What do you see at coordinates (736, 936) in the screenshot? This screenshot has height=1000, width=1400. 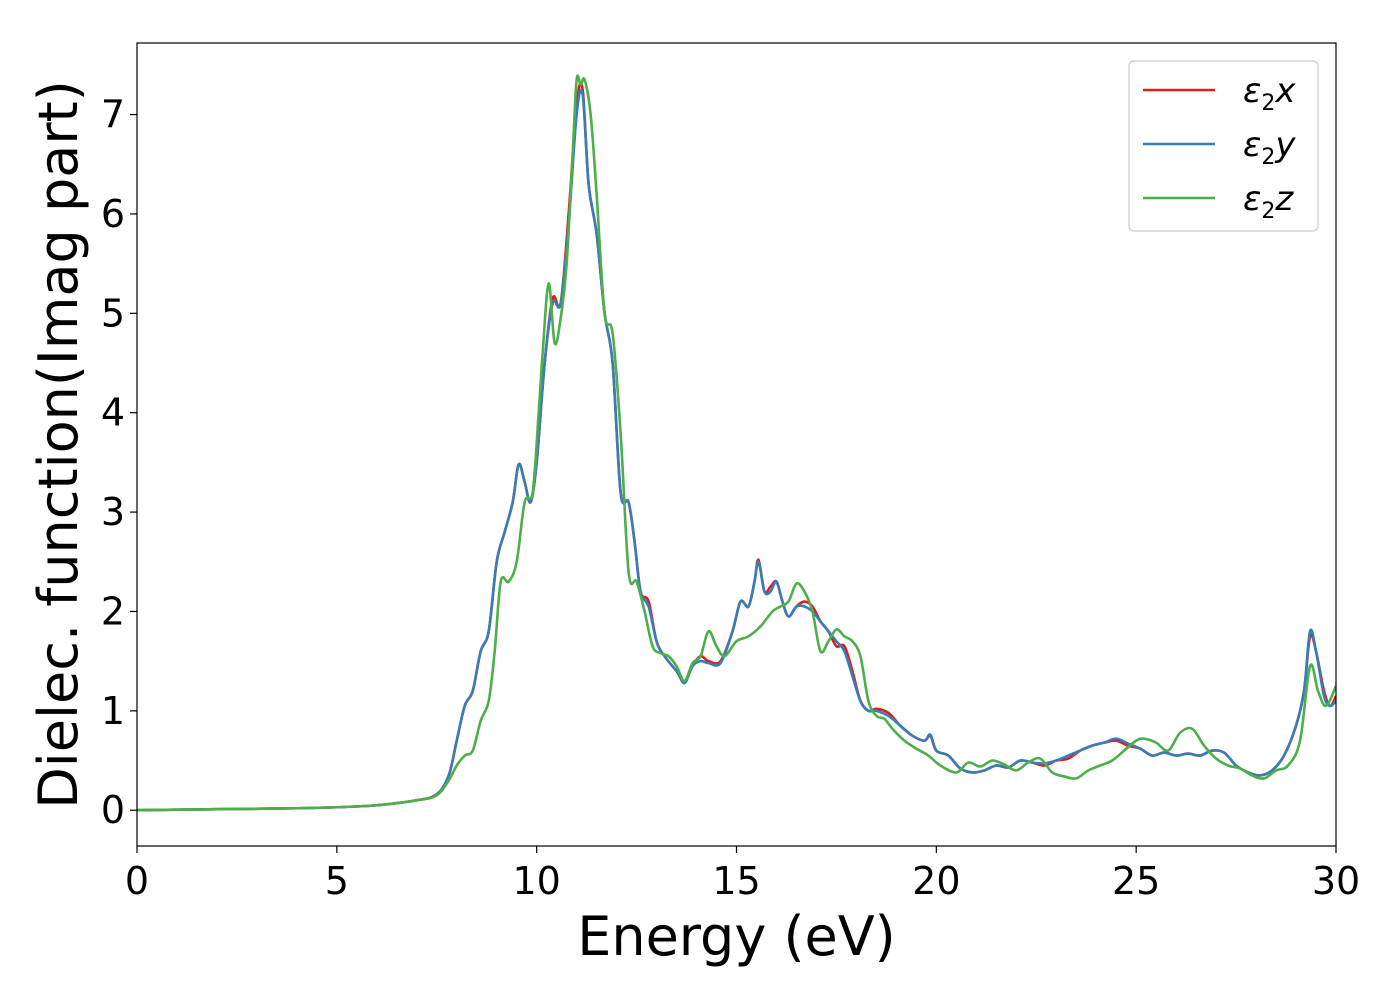 I see `x-axis-title: Energy (eV)` at bounding box center [736, 936].